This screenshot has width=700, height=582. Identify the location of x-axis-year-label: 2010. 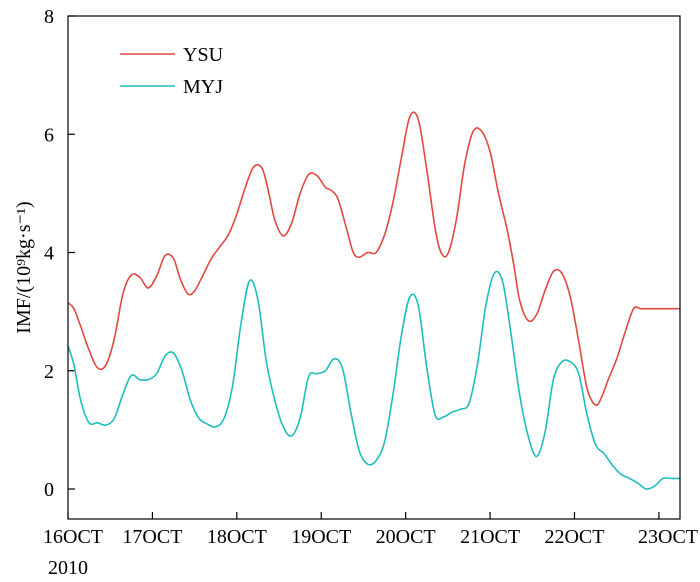
(68, 568).